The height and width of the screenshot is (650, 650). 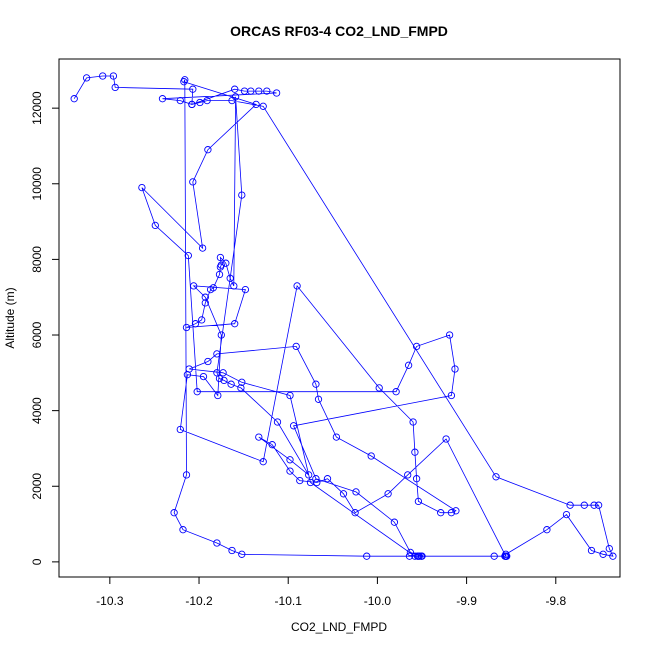 What do you see at coordinates (37, 108) in the screenshot?
I see `y-tick-label: 12000` at bounding box center [37, 108].